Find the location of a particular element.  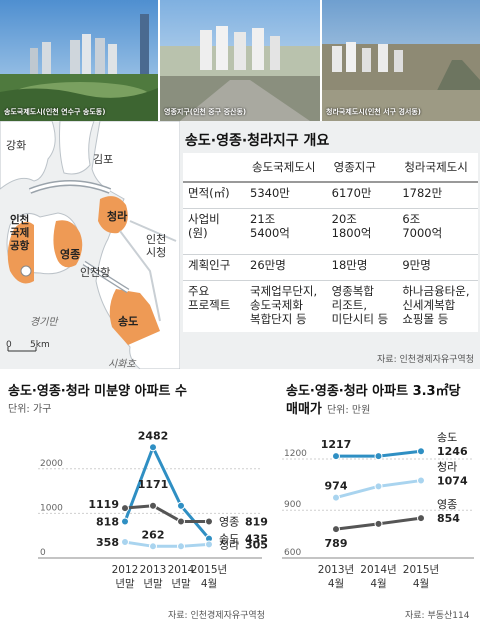

chart-ytick-label: 900 is located at coordinates (292, 505).